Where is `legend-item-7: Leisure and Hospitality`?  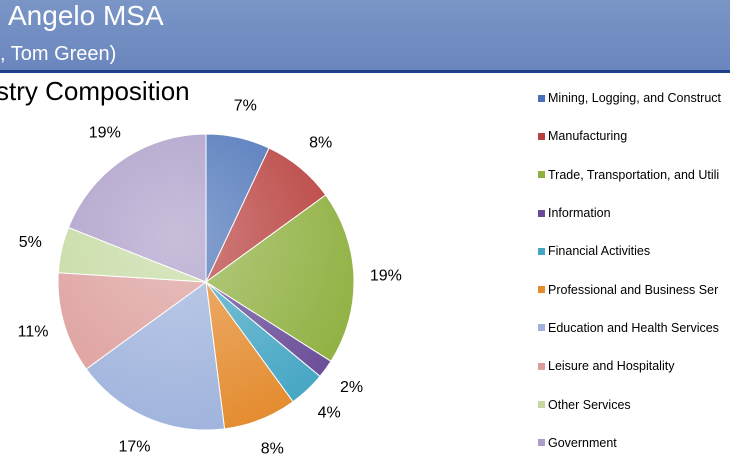 legend-item-7: Leisure and Hospitality is located at coordinates (634, 366).